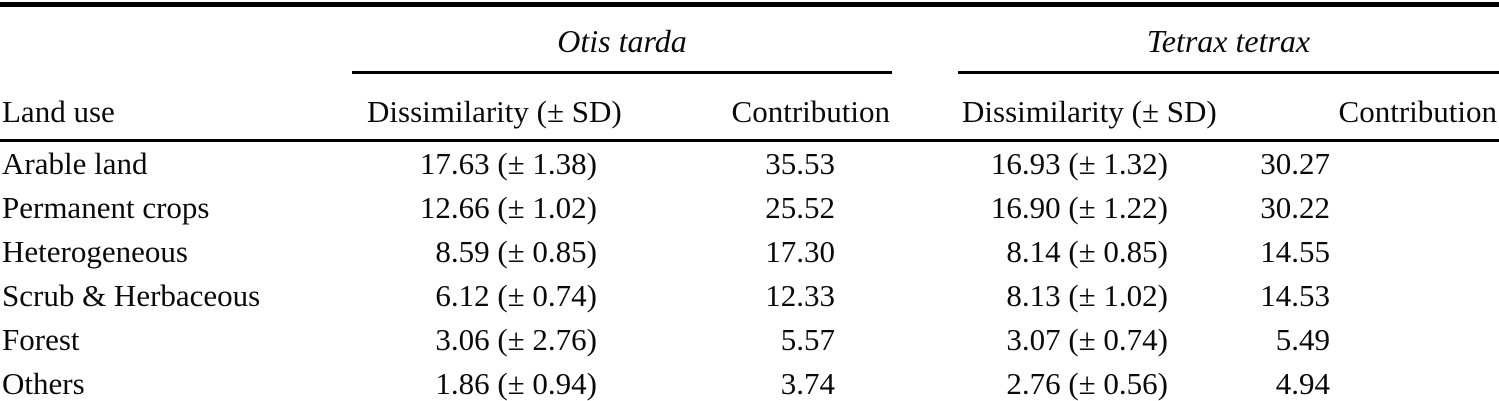  Describe the element at coordinates (800, 251) in the screenshot. I see `otis-contribution-cell: 17.30` at that location.